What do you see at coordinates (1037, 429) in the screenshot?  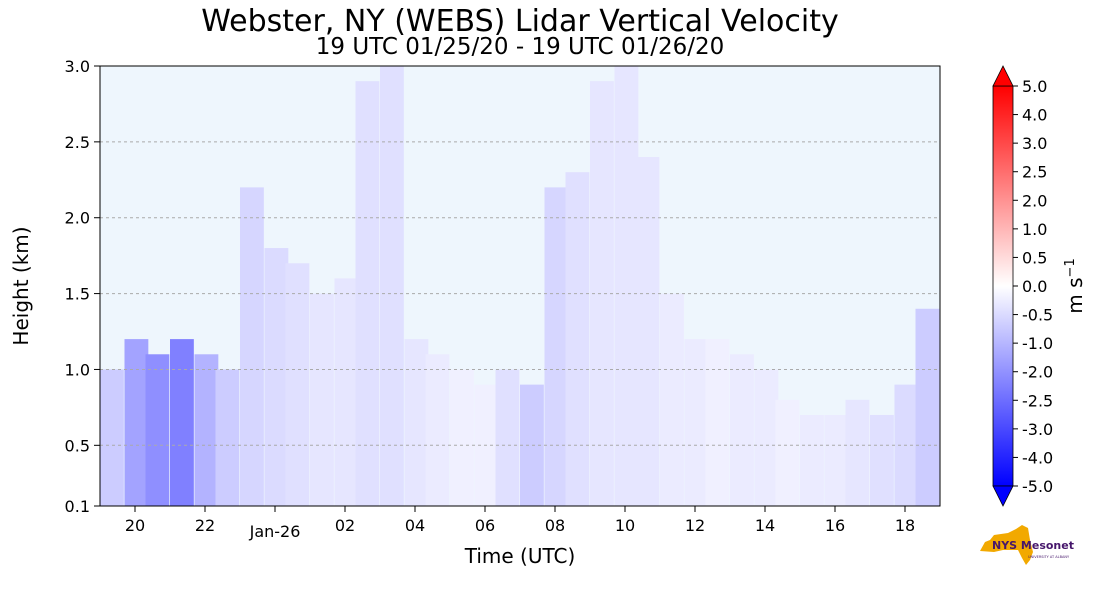 I see `colorbar-tick-label: -3.0` at bounding box center [1037, 429].